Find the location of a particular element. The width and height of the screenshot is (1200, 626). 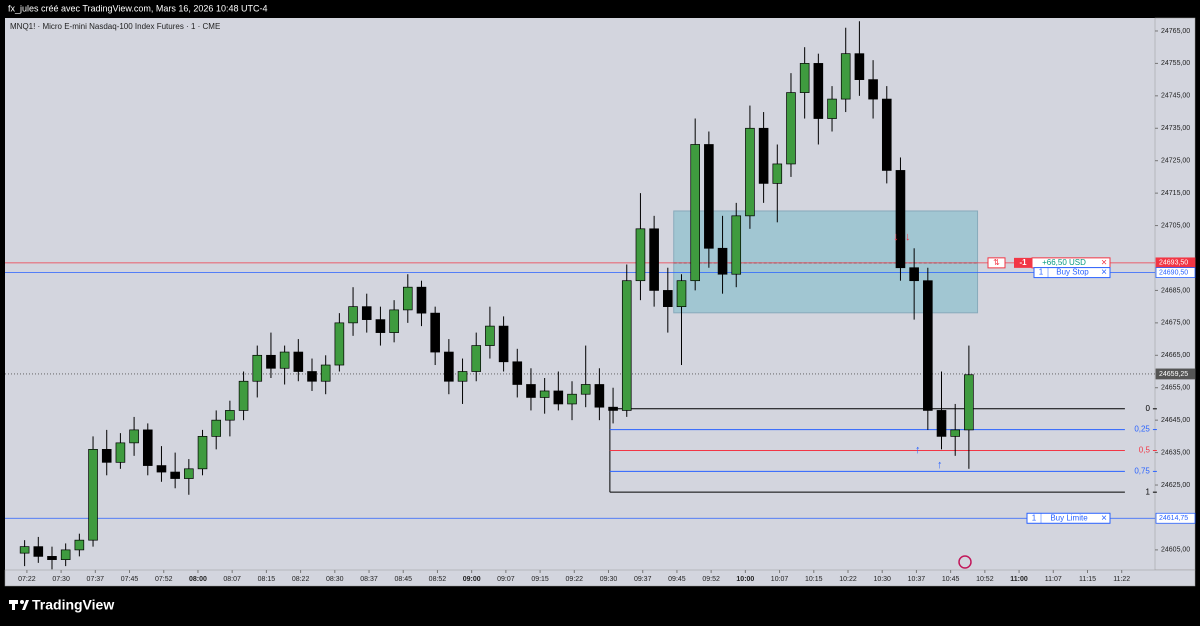

x-tick-label: 07:22 is located at coordinates (27, 579).